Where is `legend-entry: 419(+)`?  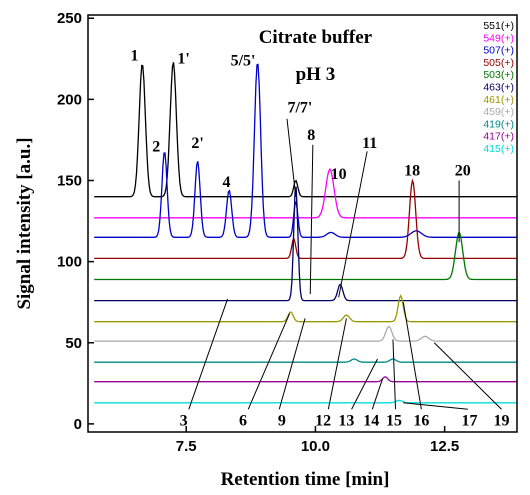 legend-entry: 419(+) is located at coordinates (498, 124).